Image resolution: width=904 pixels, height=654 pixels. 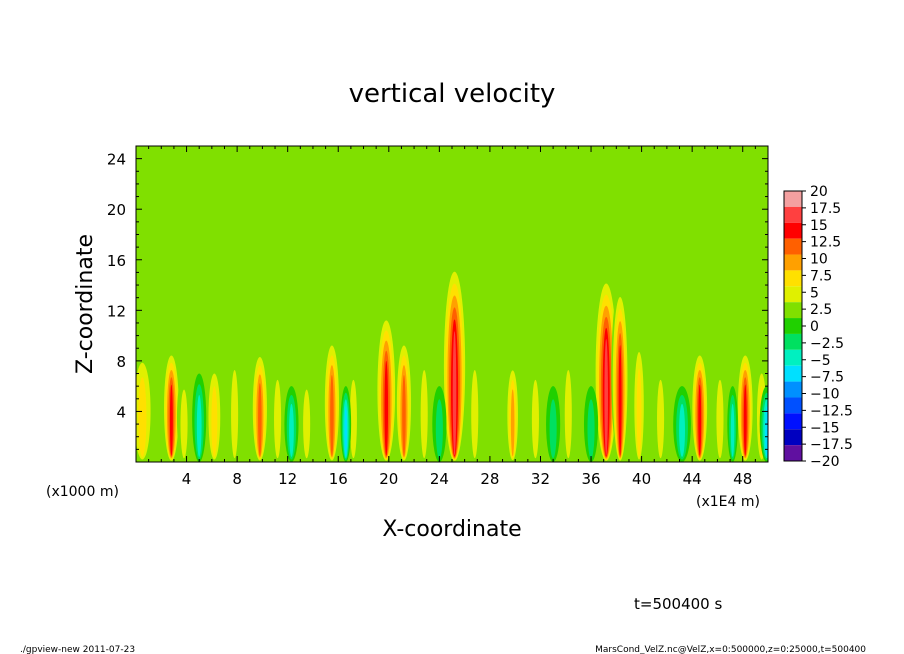 I want to click on colorbar-label: 17.5, so click(x=825, y=209).